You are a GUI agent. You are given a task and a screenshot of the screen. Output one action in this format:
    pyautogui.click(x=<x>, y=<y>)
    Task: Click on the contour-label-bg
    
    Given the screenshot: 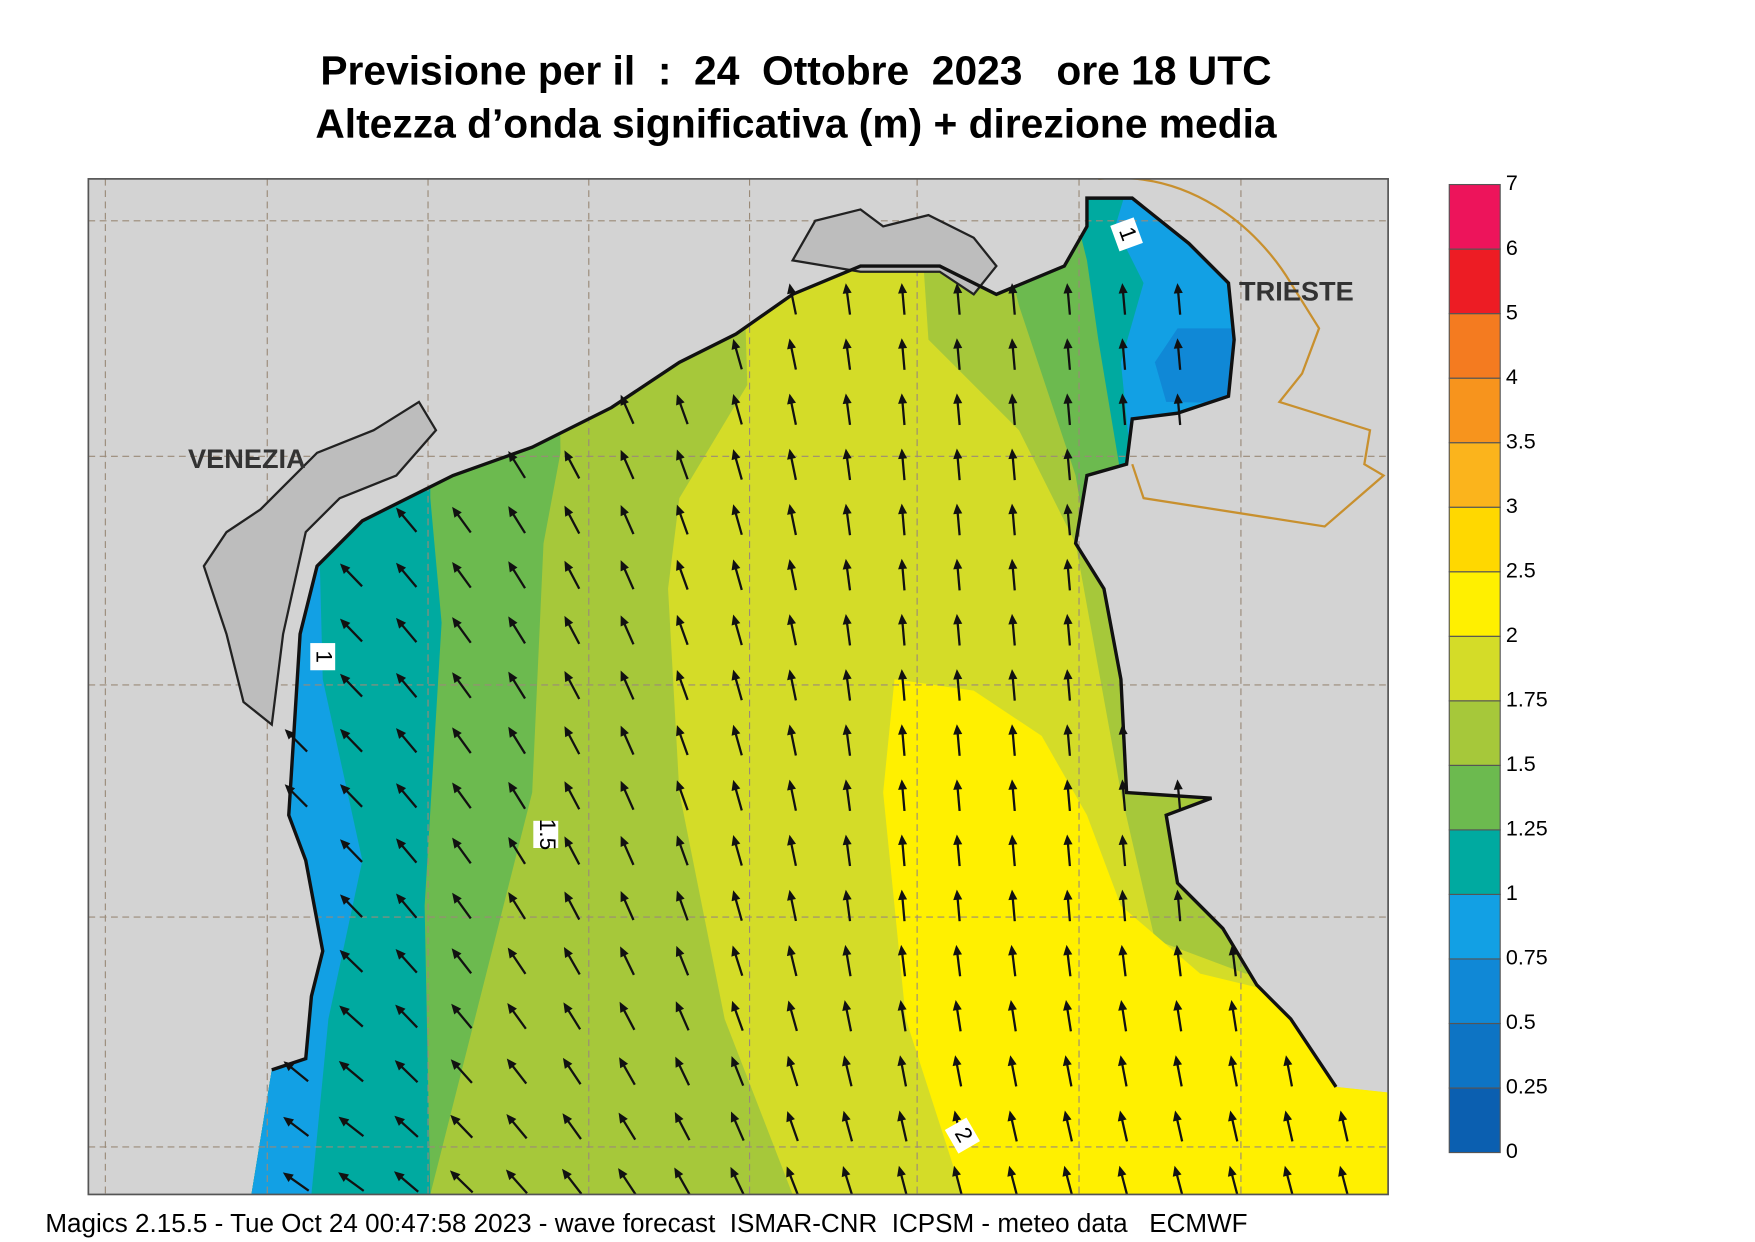 What is the action you would take?
    pyautogui.click(x=962, y=1135)
    